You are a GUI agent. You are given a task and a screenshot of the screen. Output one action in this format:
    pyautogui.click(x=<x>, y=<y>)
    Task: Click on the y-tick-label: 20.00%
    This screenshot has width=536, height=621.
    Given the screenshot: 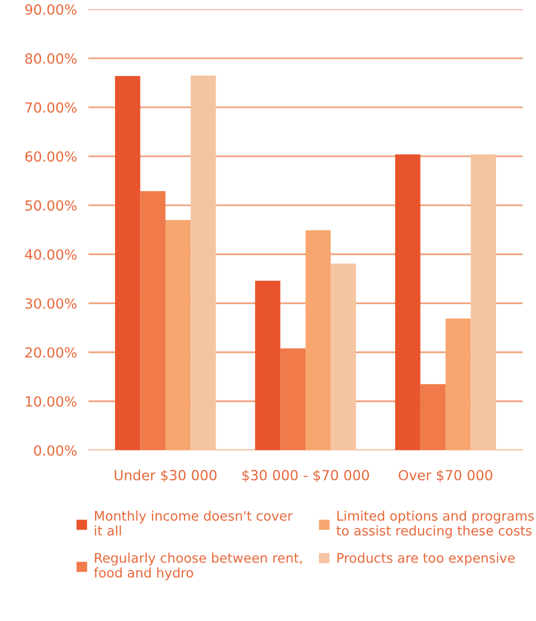 What is the action you would take?
    pyautogui.click(x=51, y=352)
    